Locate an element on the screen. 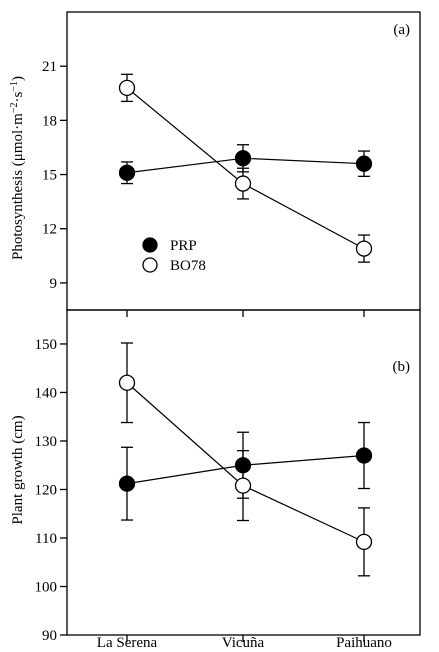 The height and width of the screenshot is (652, 439). category-label: Vicuña is located at coordinates (243, 643).